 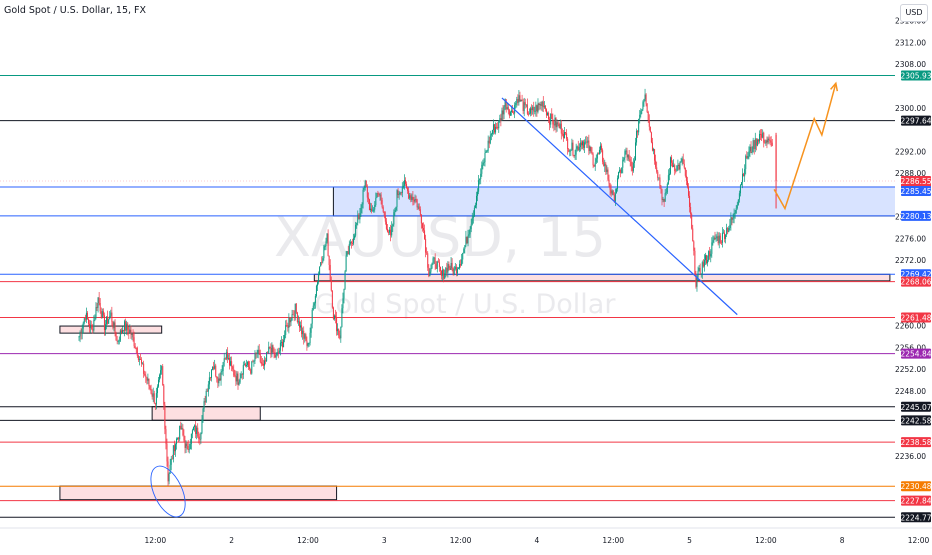 I want to click on time-tick-label: 12:00, so click(x=461, y=540).